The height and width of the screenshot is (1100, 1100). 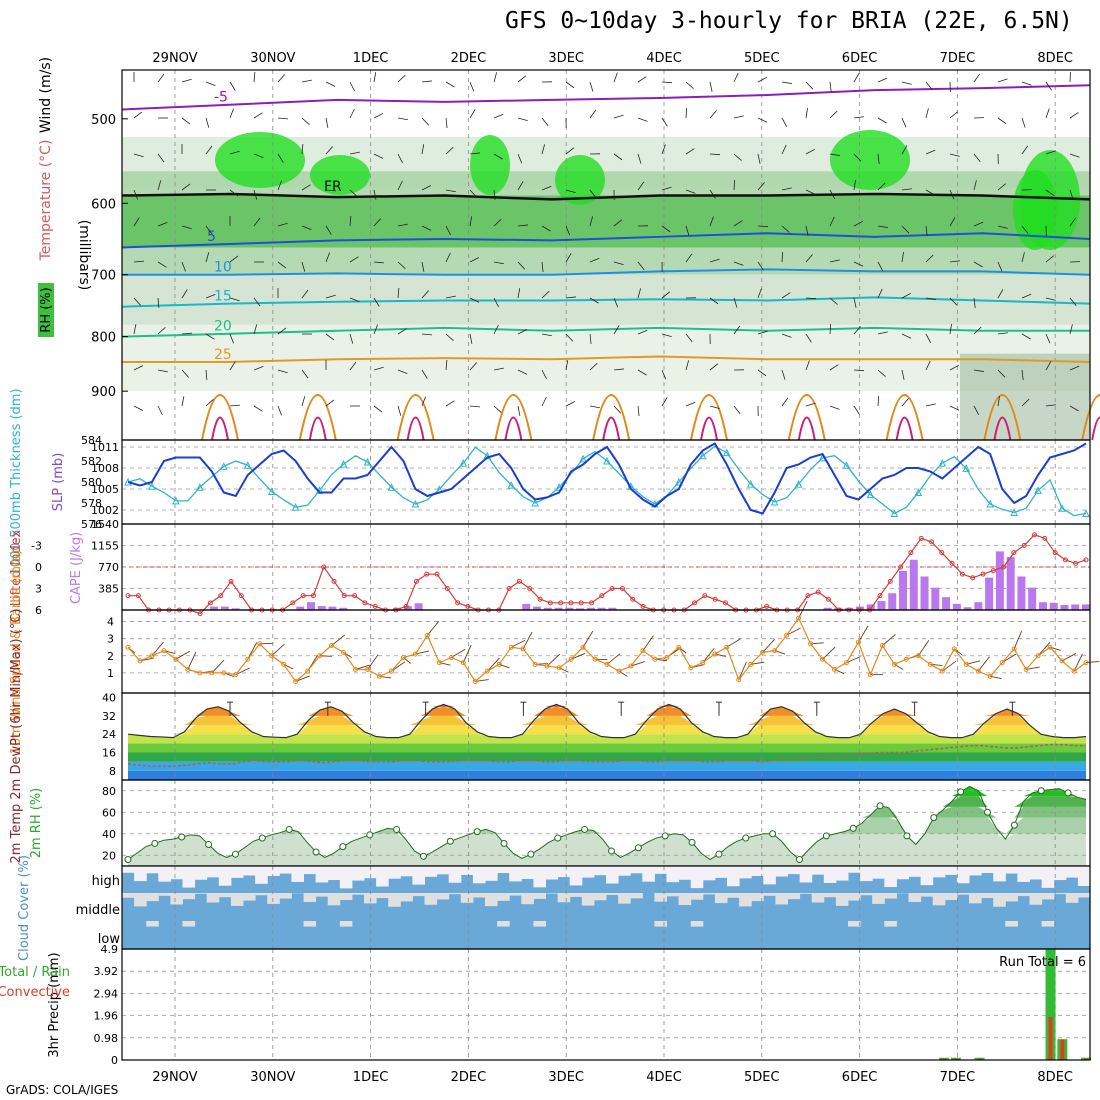 What do you see at coordinates (607, 574) in the screenshot?
I see `lifted-index-line` at bounding box center [607, 574].